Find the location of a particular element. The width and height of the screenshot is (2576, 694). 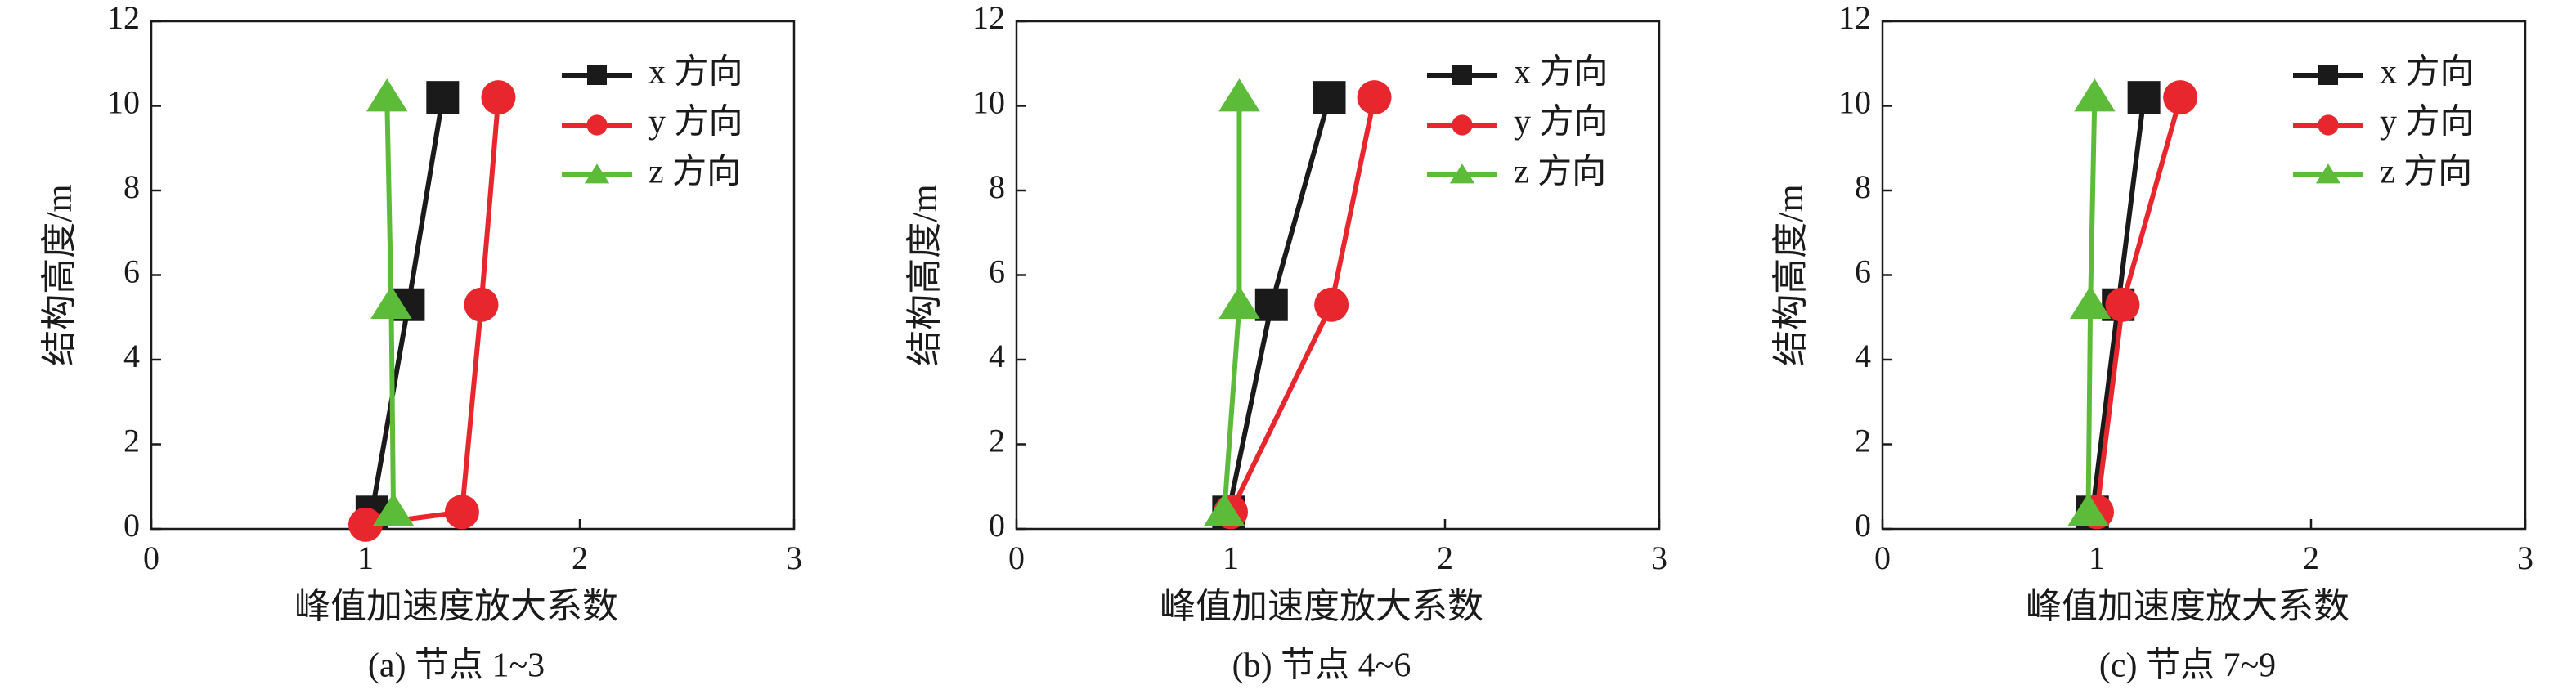

caption: (c) 节点 7~9 is located at coordinates (2188, 666).